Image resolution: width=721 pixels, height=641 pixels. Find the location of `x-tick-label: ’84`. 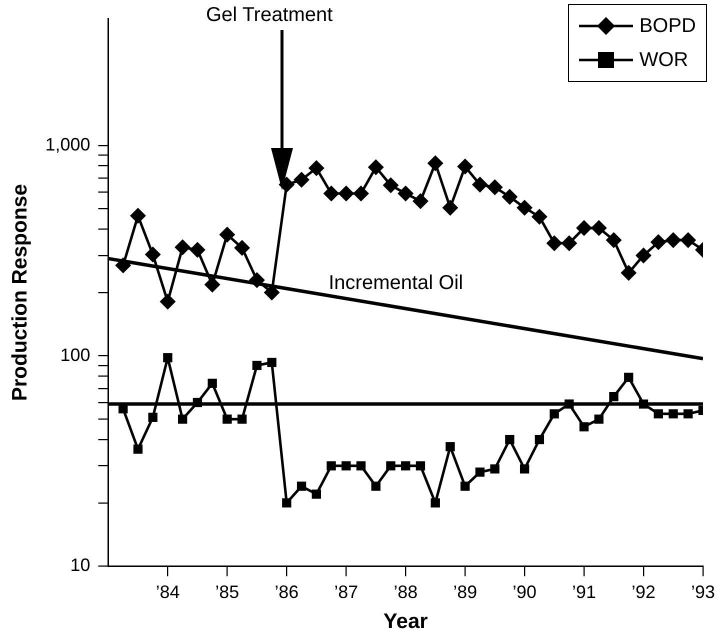

x-tick-label: ’84 is located at coordinates (168, 592).